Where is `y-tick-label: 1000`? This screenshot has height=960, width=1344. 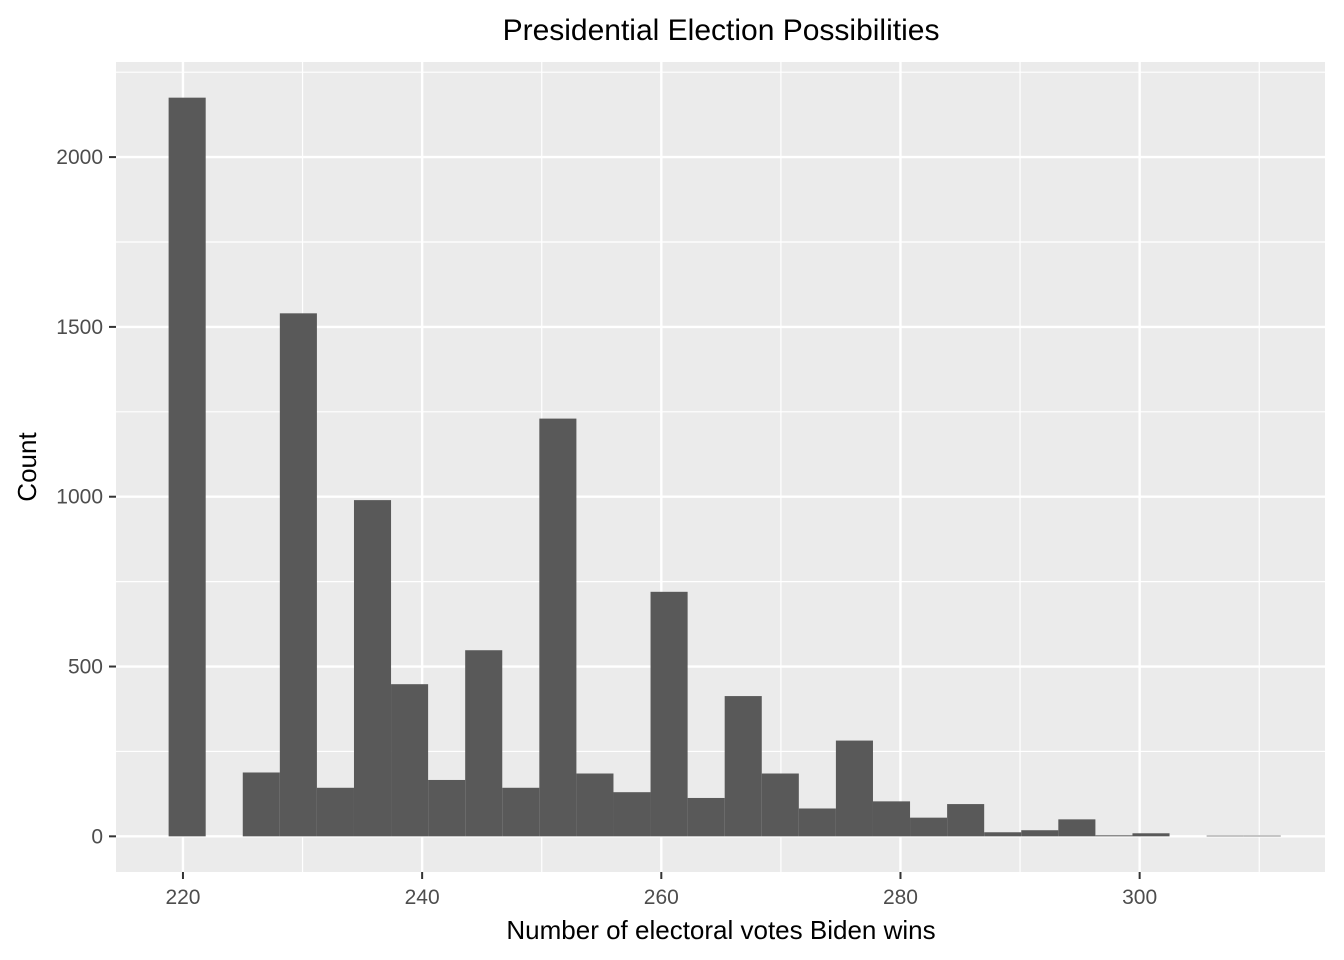 y-tick-label: 1000 is located at coordinates (79, 497).